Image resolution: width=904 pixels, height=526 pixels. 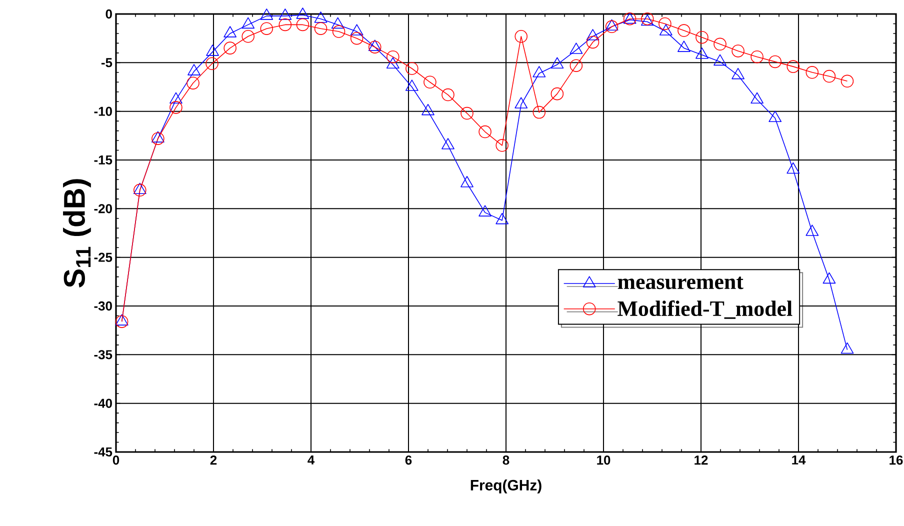 I want to click on y-axis-title: S$_{11}$ (dB), so click(x=77, y=233).